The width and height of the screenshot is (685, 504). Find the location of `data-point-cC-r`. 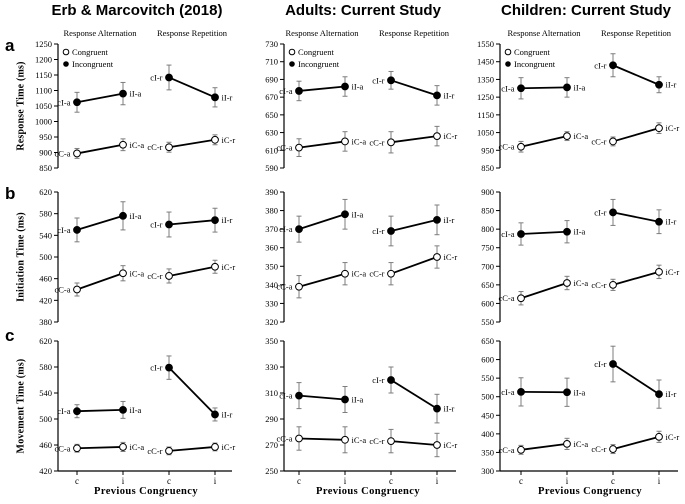

data-point-cC-r is located at coordinates (169, 276).